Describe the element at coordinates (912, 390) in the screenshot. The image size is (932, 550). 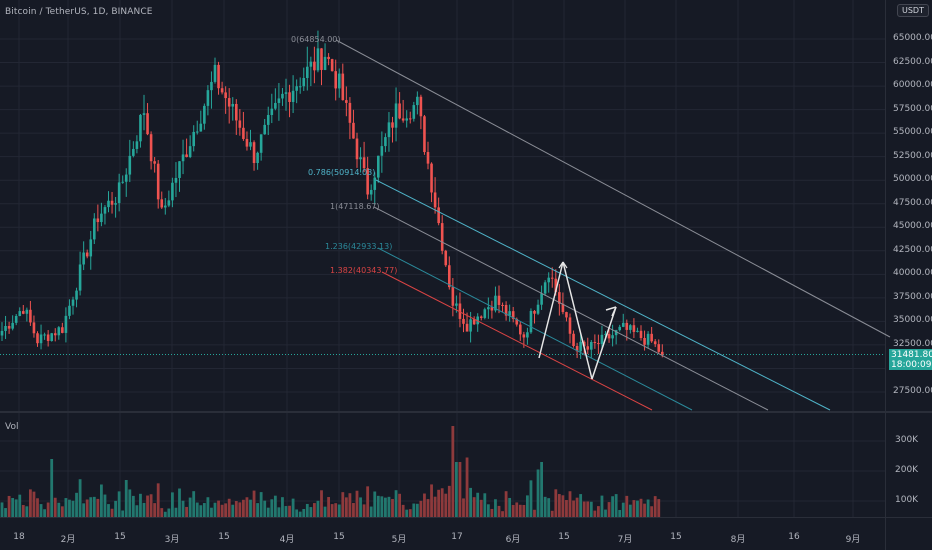
I see `price-tick: 27500.00` at that location.